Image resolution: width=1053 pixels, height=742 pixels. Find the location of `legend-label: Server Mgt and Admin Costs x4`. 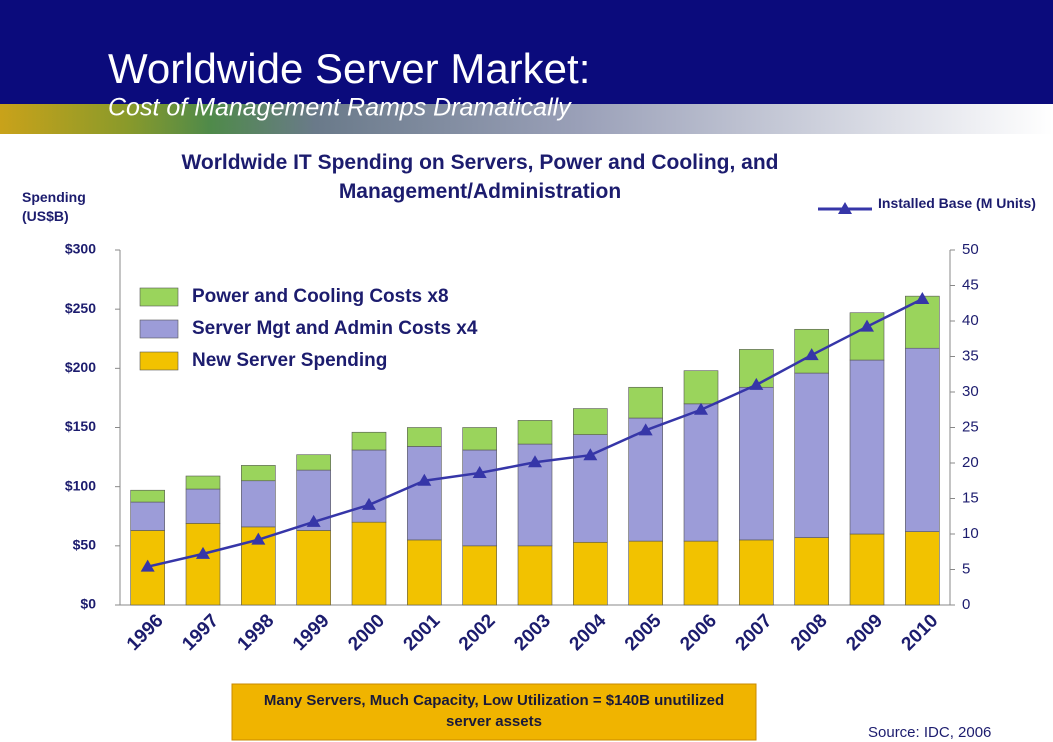

legend-label: Server Mgt and Admin Costs x4 is located at coordinates (335, 328).